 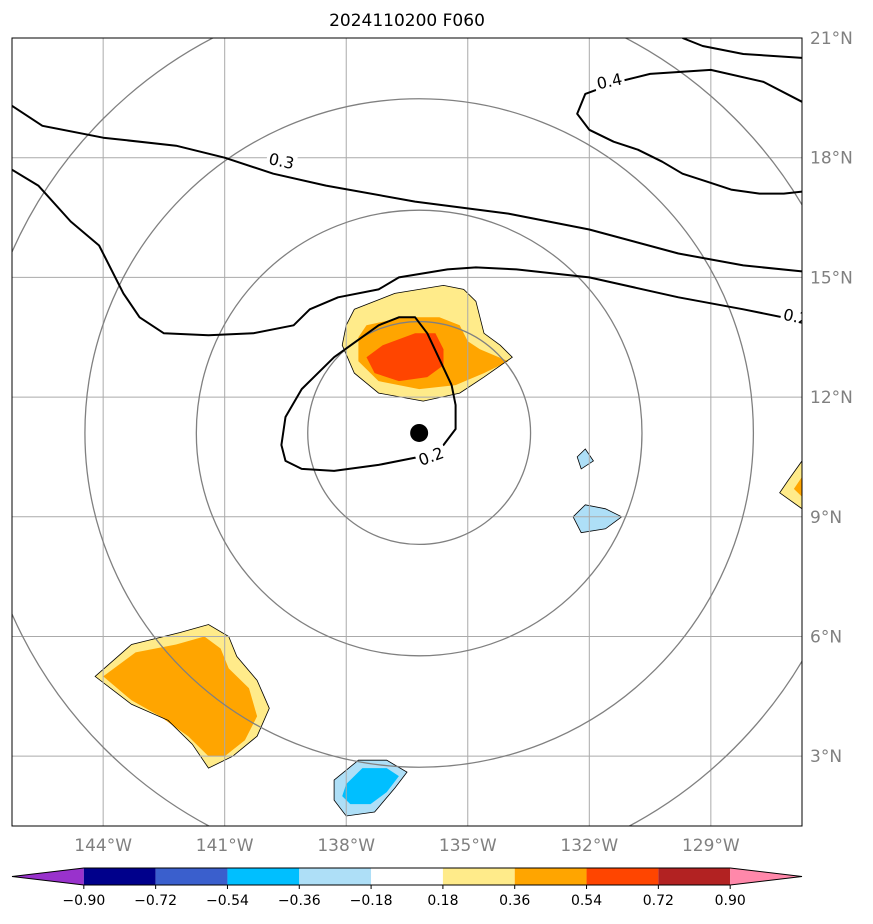 What do you see at coordinates (589, 846) in the screenshot?
I see `lon-tick-label: 132°W` at bounding box center [589, 846].